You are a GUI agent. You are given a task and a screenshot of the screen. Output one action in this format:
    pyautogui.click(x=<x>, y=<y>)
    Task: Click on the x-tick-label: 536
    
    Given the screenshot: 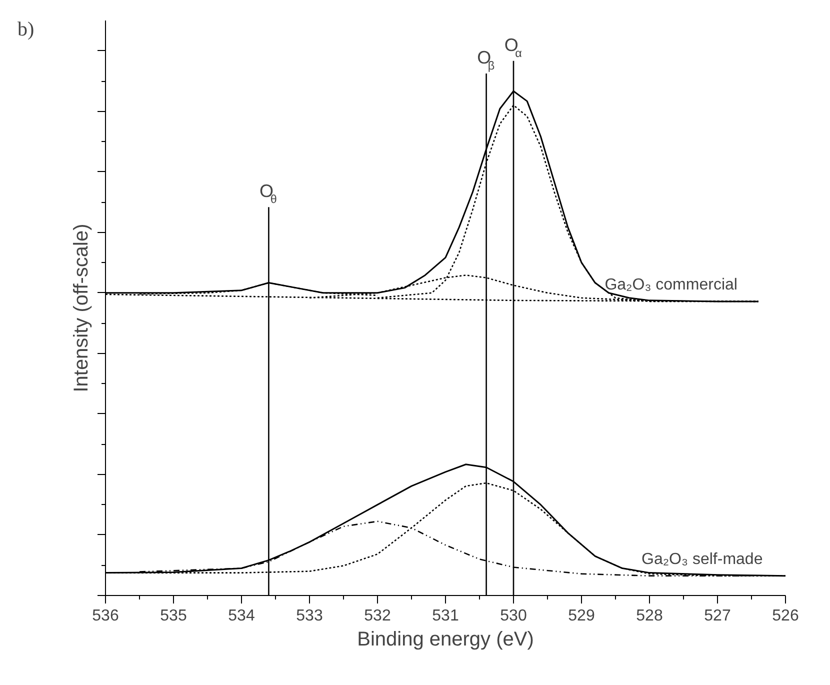 What is the action you would take?
    pyautogui.click(x=105, y=616)
    